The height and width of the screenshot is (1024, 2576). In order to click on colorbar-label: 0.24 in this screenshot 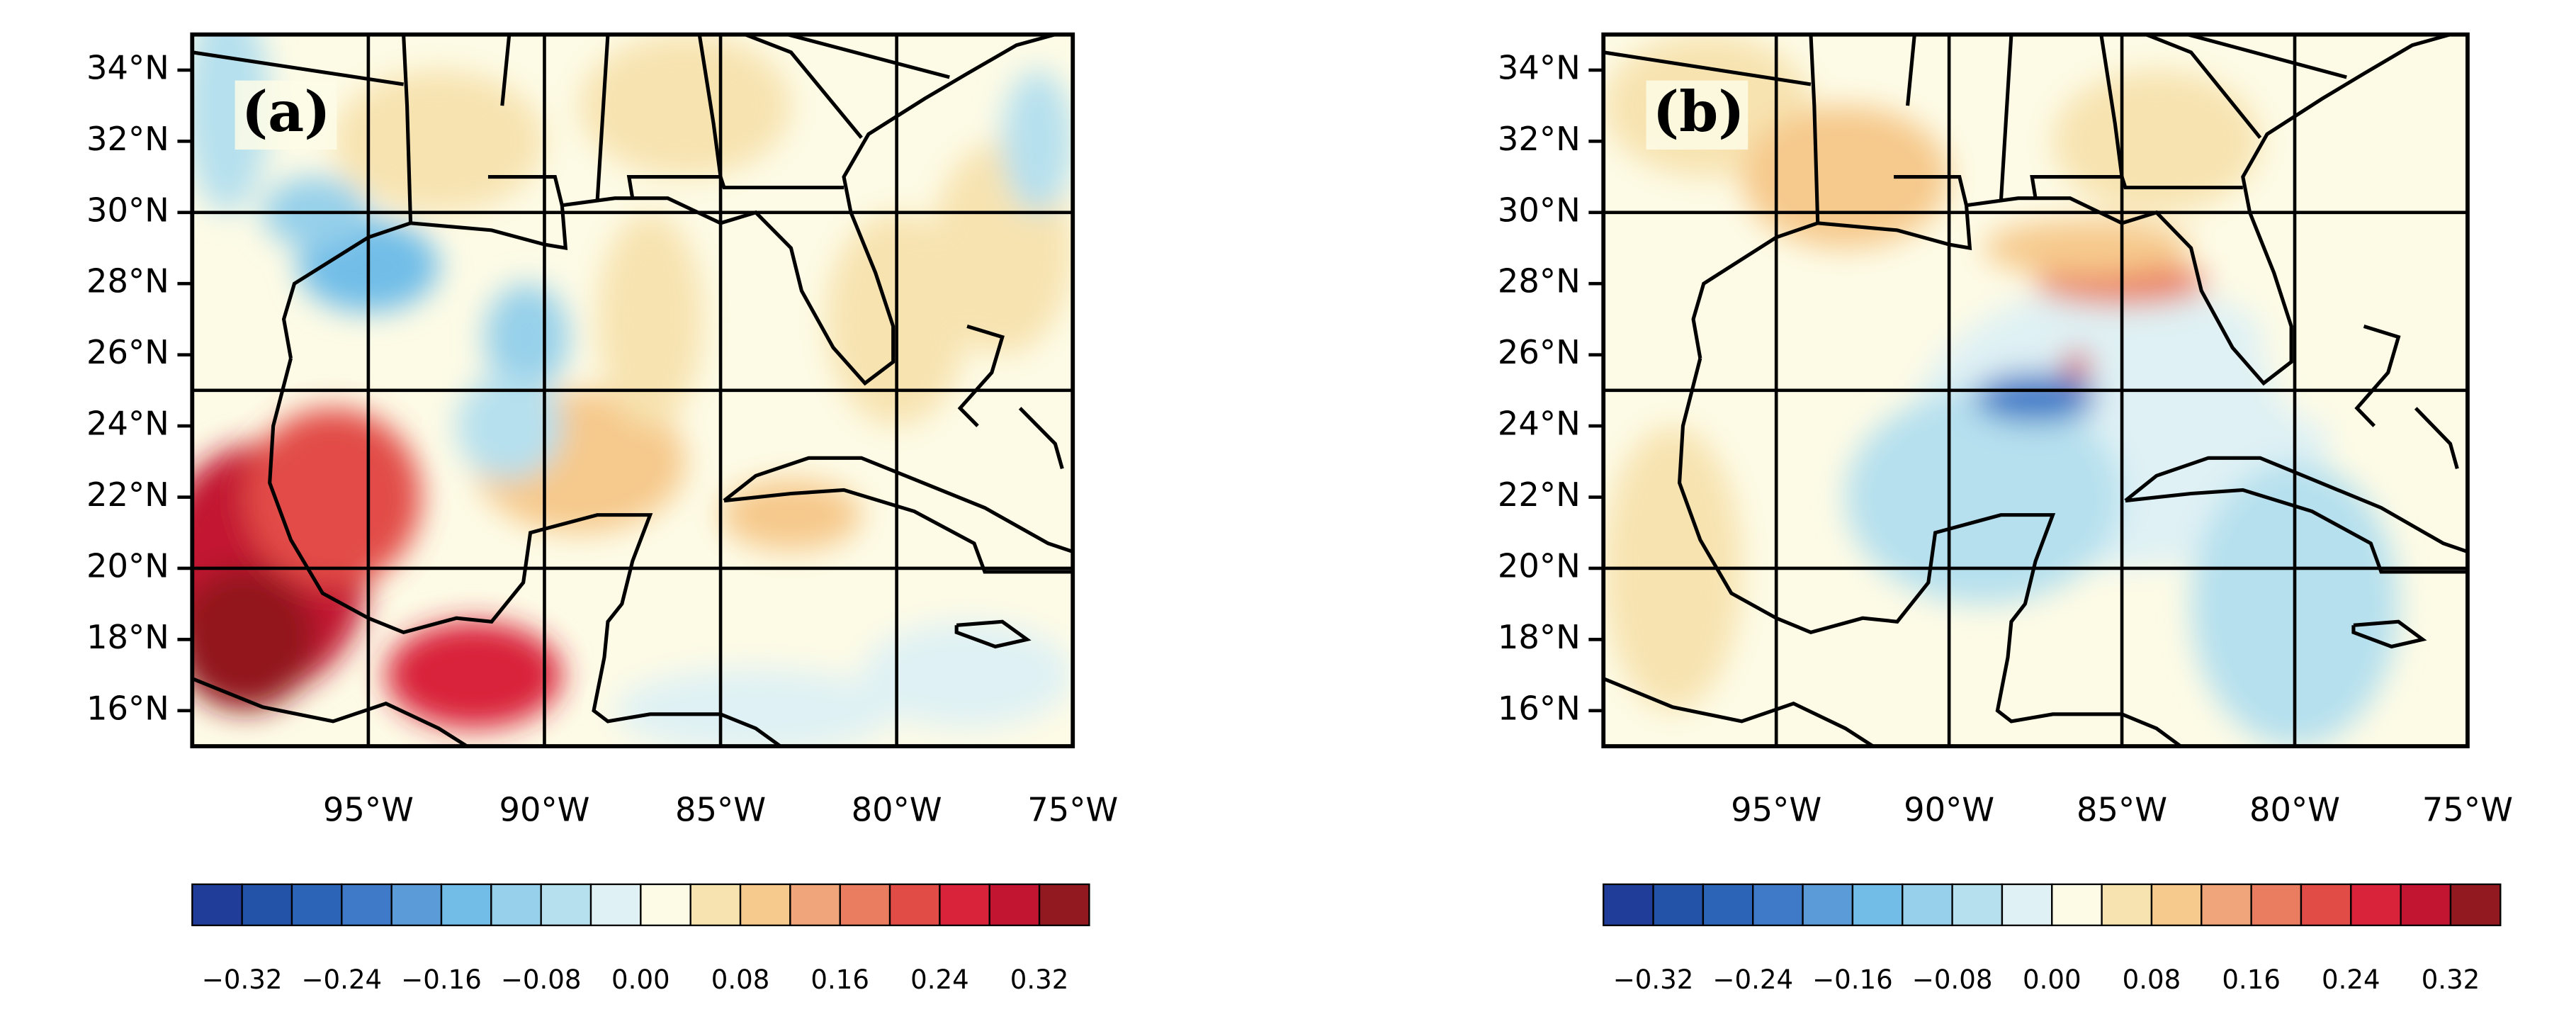, I will do `click(2351, 979)`.